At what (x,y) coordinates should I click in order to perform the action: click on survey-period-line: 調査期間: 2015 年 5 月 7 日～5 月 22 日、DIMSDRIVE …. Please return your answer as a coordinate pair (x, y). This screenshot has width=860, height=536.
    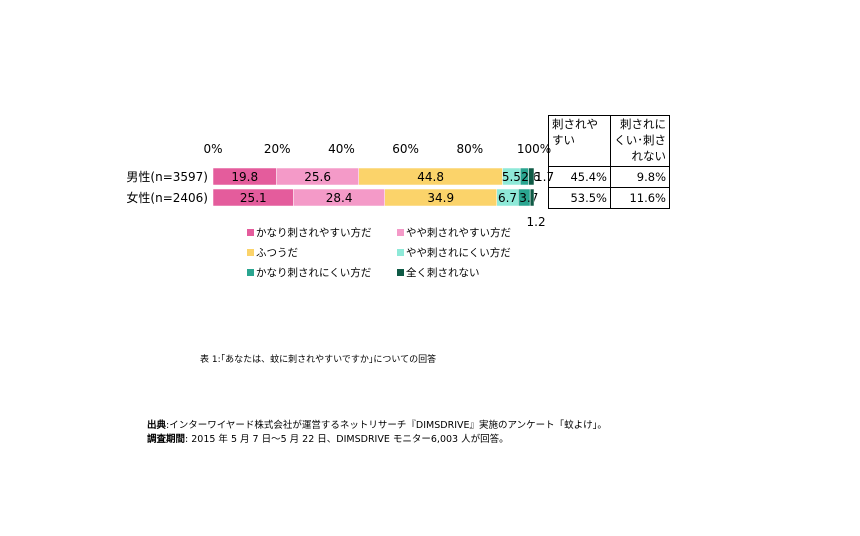
    Looking at the image, I should click on (328, 438).